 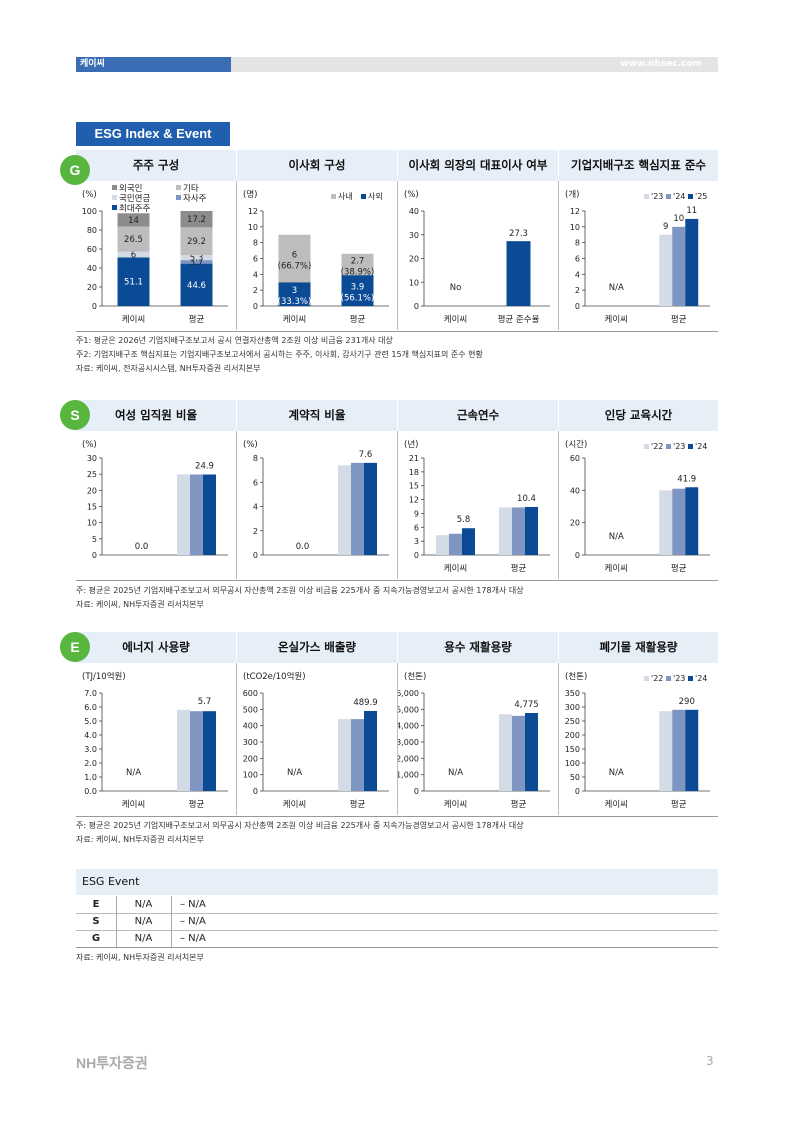 What do you see at coordinates (456, 288) in the screenshot?
I see `na-label: No` at bounding box center [456, 288].